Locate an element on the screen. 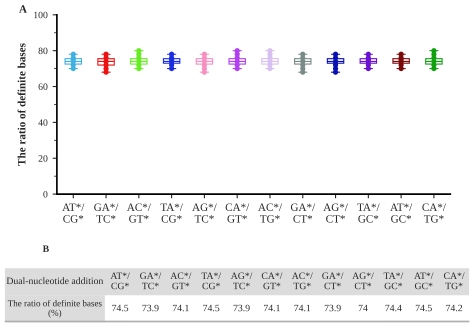 This screenshot has height=329, width=474. data-label: 74 is located at coordinates (363, 308).